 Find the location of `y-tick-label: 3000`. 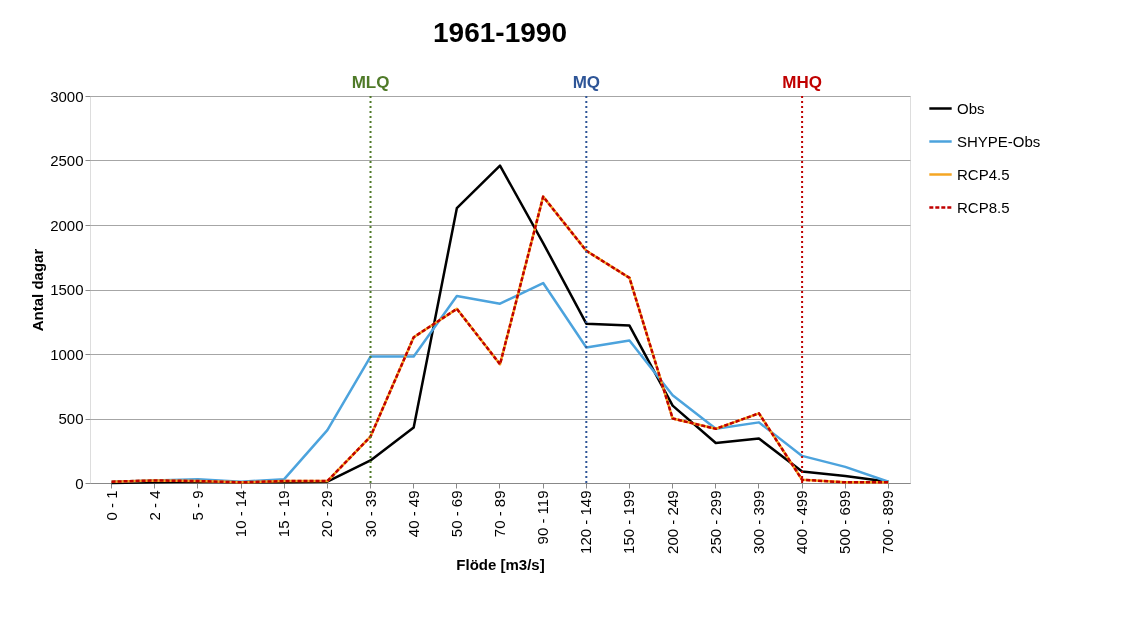

y-tick-label: 3000 is located at coordinates (67, 96).